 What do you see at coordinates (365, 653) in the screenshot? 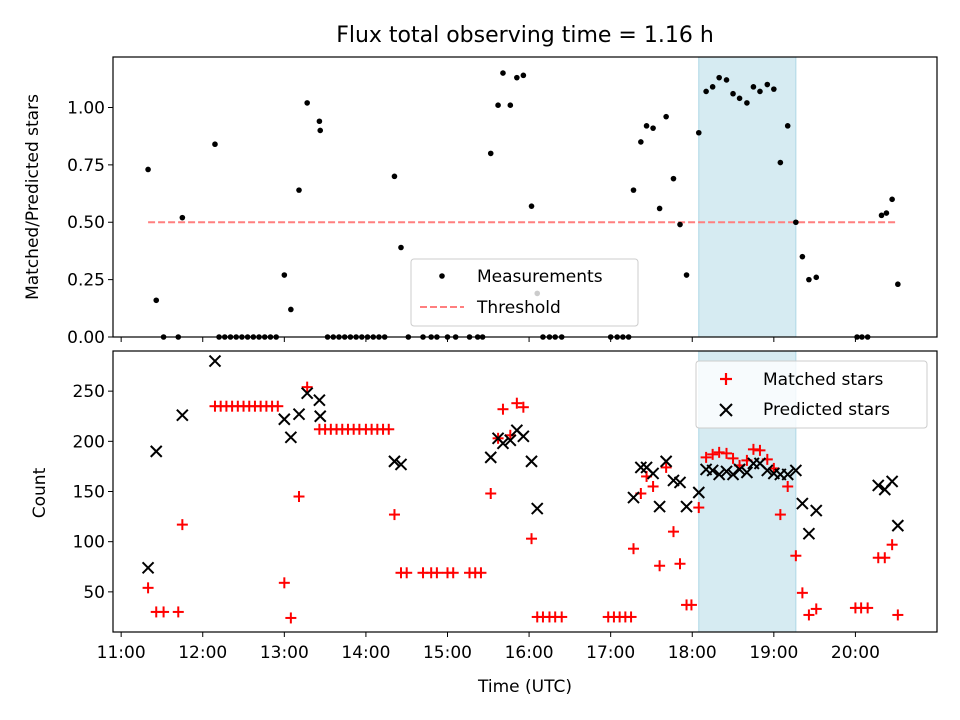
I see `x-tick-label: 14:00` at bounding box center [365, 653].